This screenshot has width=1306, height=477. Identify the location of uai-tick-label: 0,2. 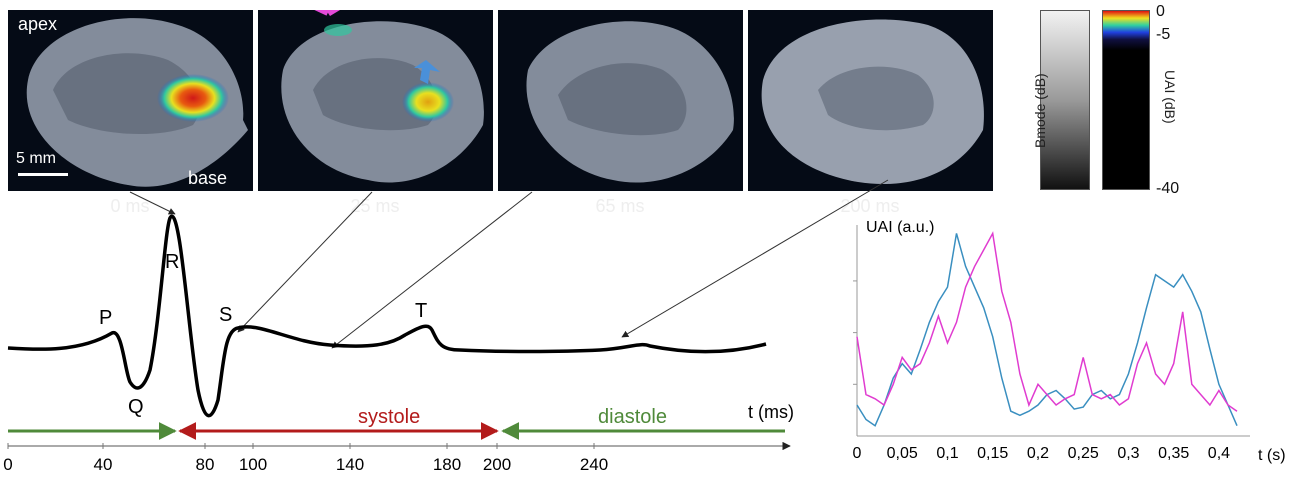
(1038, 453).